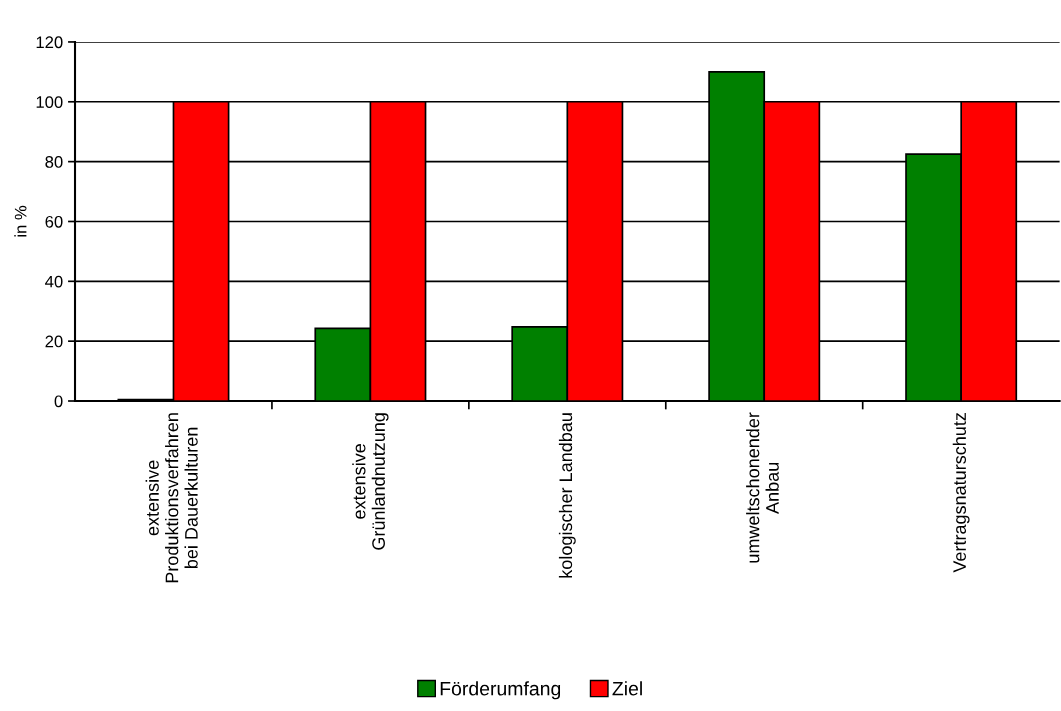 Image resolution: width=1061 pixels, height=711 pixels. What do you see at coordinates (54, 341) in the screenshot?
I see `y-tick-label: 20` at bounding box center [54, 341].